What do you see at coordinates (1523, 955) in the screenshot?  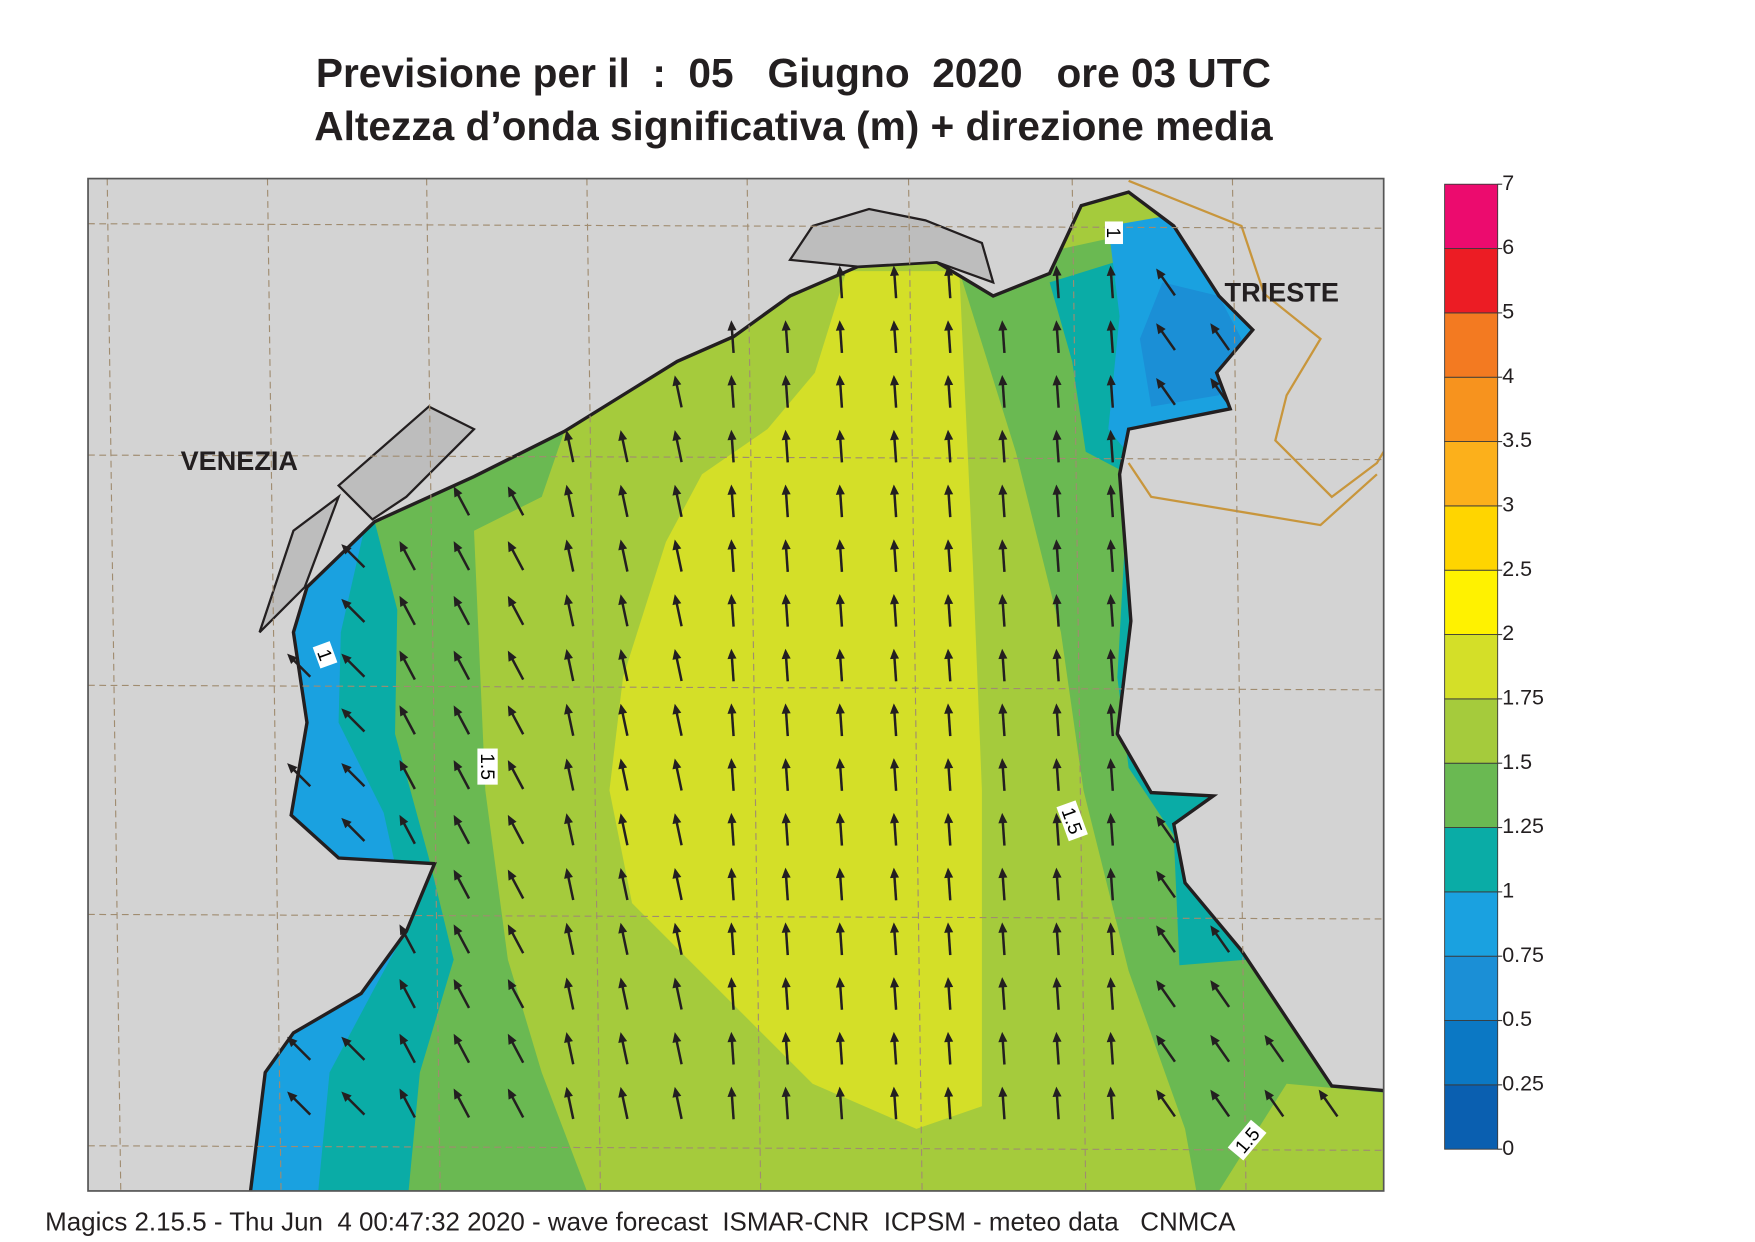 I see `colorbar-tick-label: 0.75` at bounding box center [1523, 955].